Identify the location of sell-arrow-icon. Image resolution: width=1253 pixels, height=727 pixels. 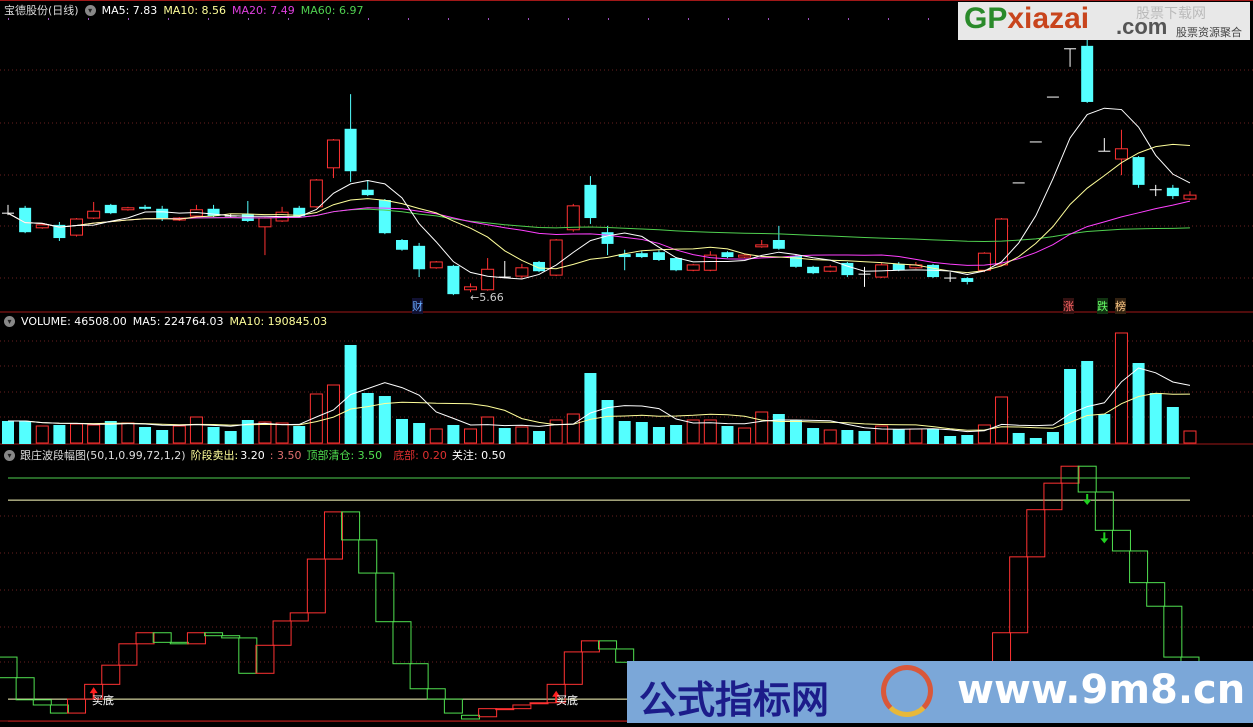
(1104, 538).